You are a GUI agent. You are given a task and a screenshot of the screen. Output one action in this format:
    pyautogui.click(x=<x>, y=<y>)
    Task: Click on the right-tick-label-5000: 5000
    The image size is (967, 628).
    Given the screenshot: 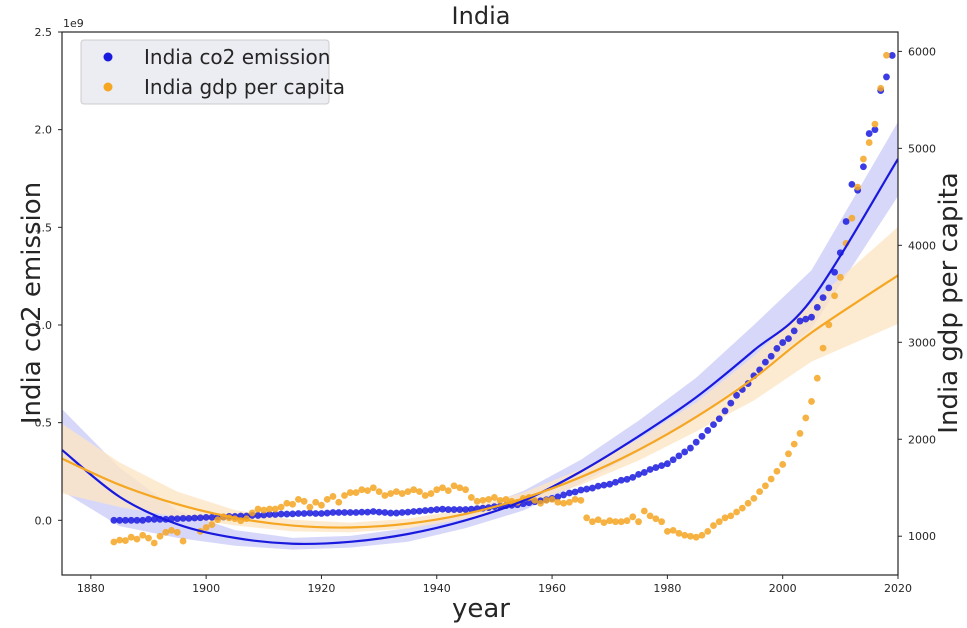 What is the action you would take?
    pyautogui.click(x=922, y=148)
    